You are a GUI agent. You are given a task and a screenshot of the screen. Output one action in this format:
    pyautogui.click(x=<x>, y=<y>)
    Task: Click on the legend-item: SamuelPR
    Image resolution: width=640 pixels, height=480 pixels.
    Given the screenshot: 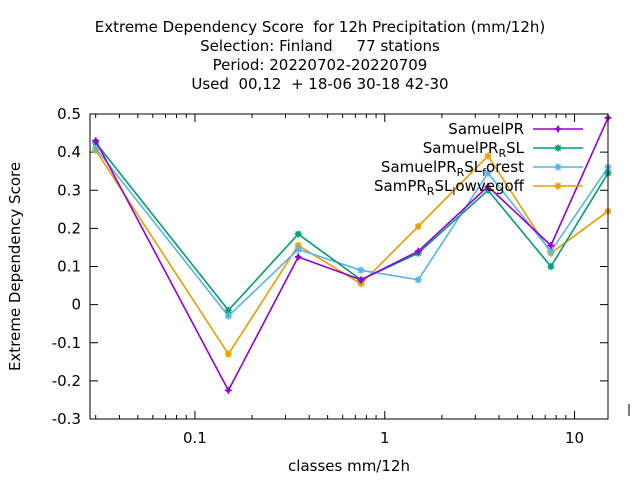 What is the action you would take?
    pyautogui.click(x=515, y=129)
    